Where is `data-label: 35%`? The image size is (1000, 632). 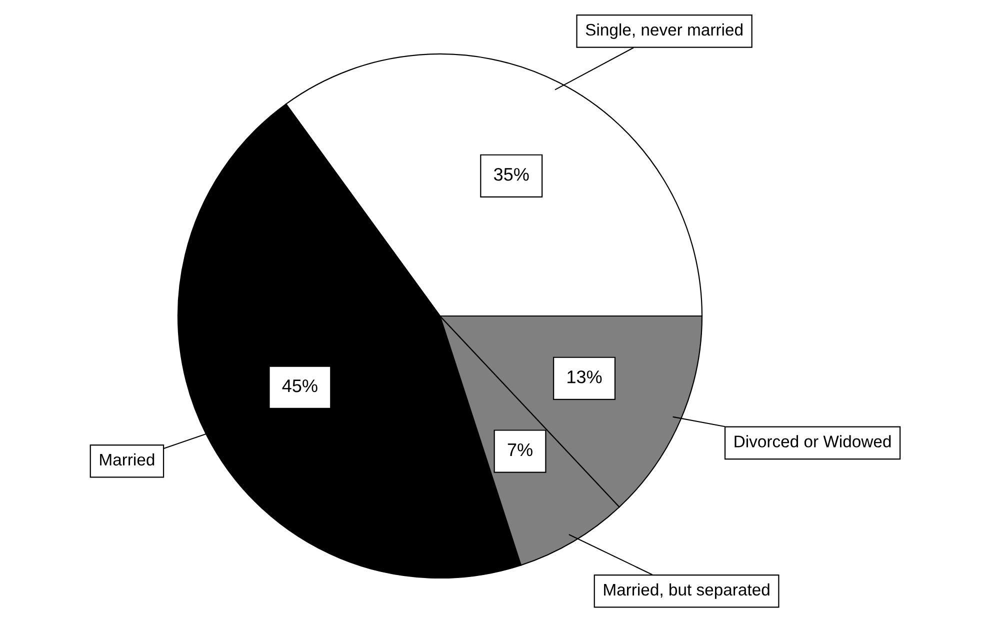 data-label: 35% is located at coordinates (511, 174).